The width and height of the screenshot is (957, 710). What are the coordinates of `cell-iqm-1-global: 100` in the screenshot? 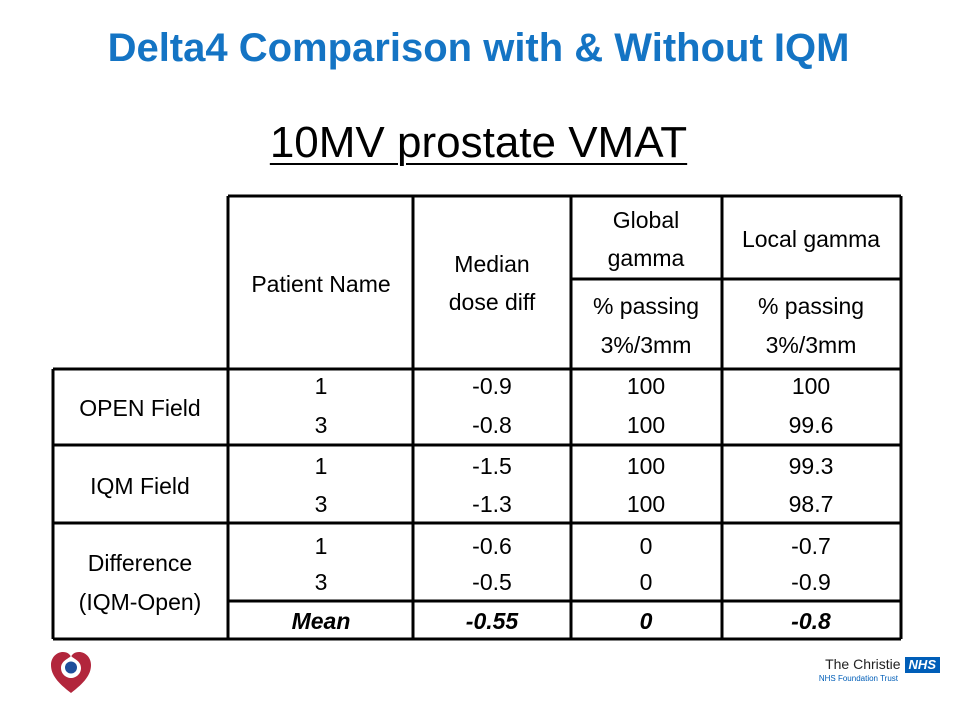 It's located at (646, 466).